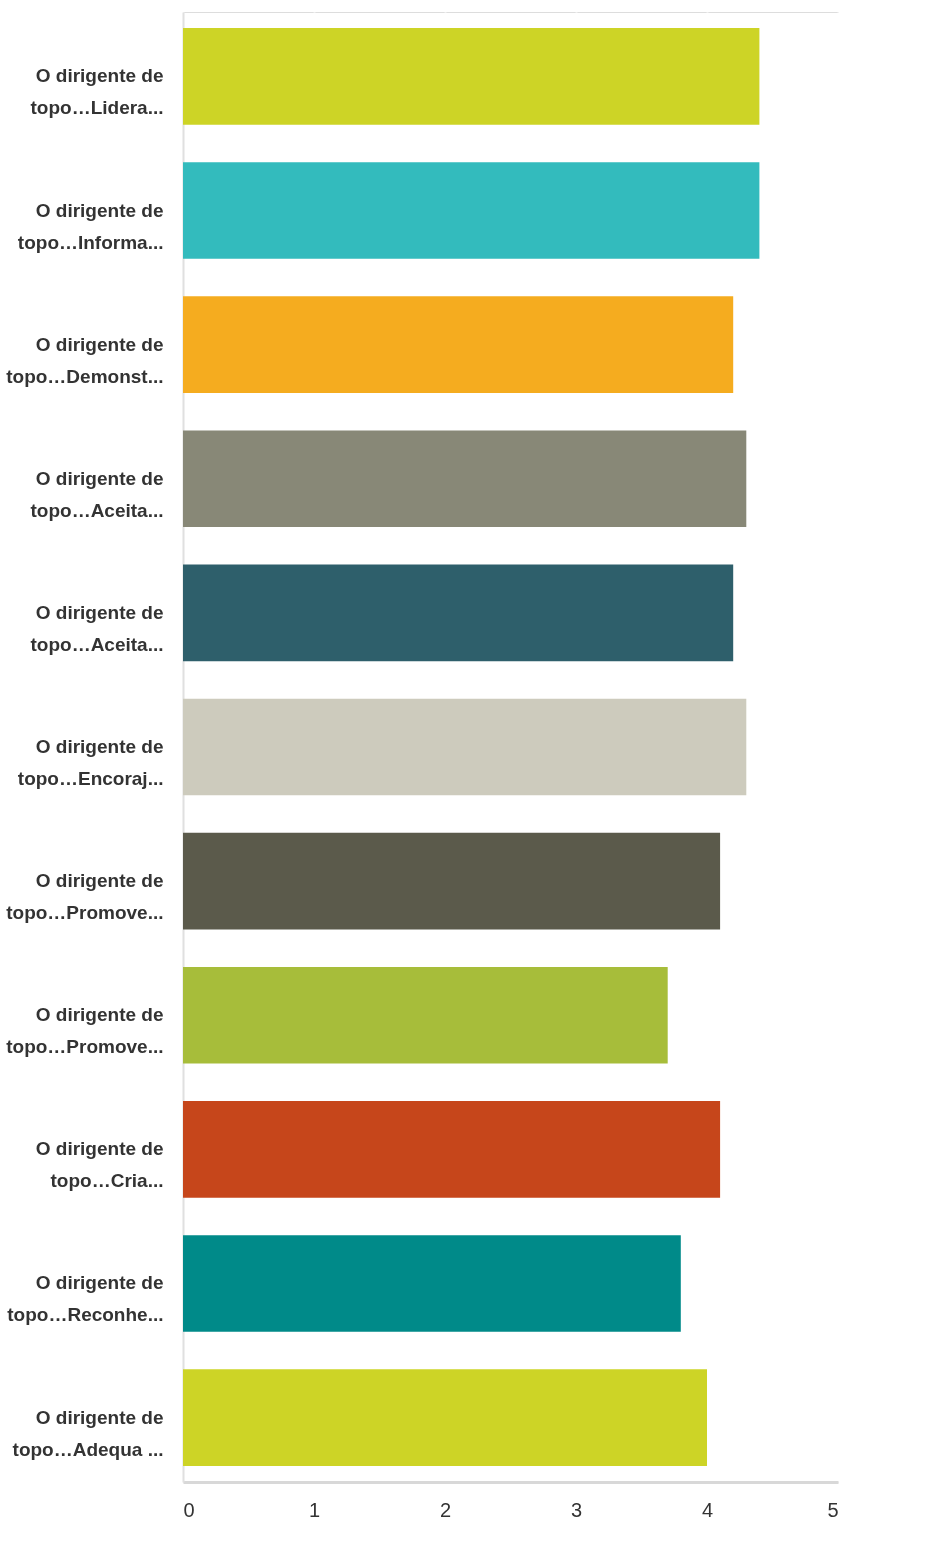  What do you see at coordinates (314, 1509) in the screenshot?
I see `x-tick-label: 1` at bounding box center [314, 1509].